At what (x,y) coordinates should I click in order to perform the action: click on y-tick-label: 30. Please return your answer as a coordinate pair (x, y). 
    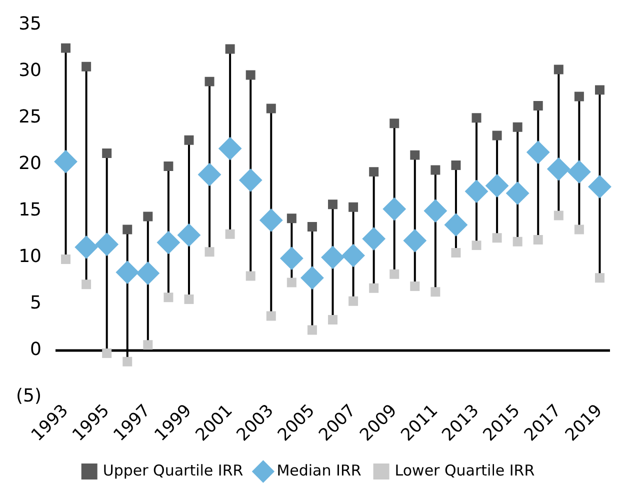
    Looking at the image, I should click on (30, 70).